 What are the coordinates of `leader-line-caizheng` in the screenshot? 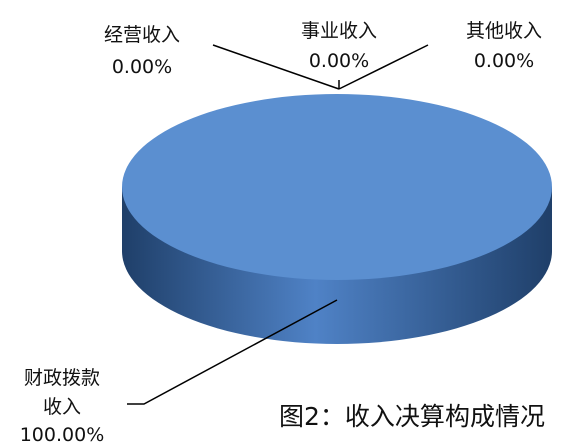 It's located at (232, 352).